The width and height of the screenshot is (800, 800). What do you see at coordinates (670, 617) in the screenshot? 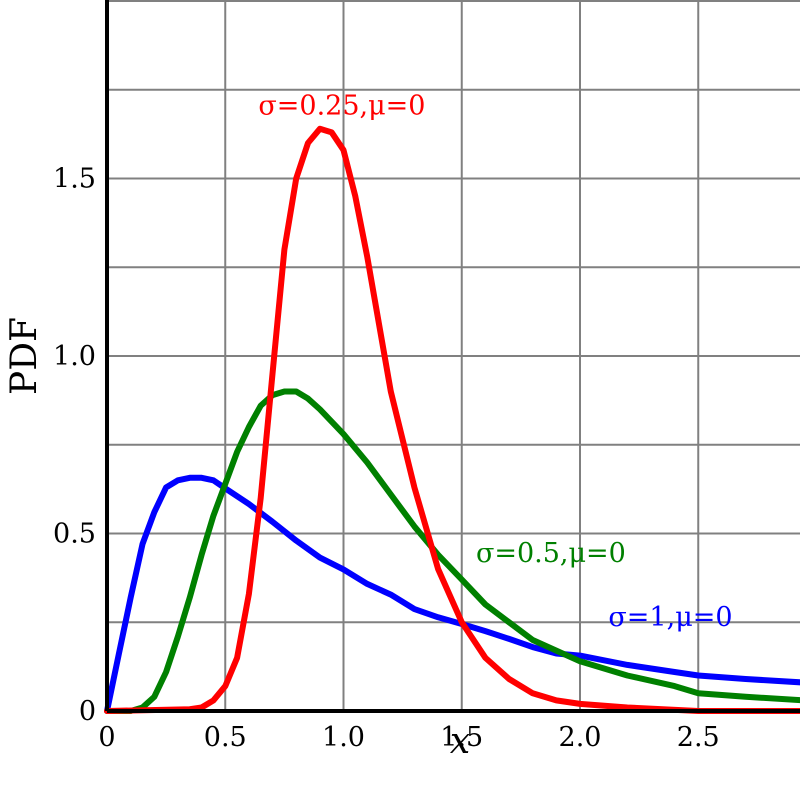
I see `series-annotation: σ=1,μ=0` at bounding box center [670, 617].